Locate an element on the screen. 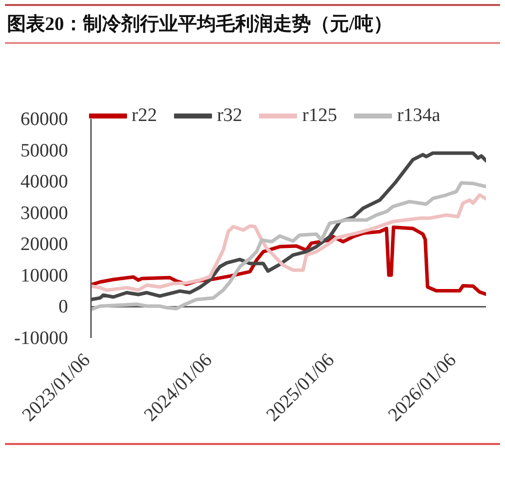 This screenshot has width=505, height=479. y-tick-label: 40000 is located at coordinates (44, 181).